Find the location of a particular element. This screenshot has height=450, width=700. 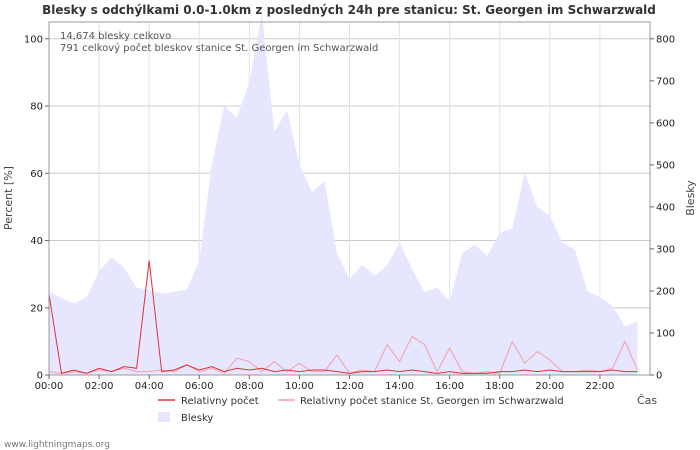

y-right-tick-label: 700 is located at coordinates (665, 81).